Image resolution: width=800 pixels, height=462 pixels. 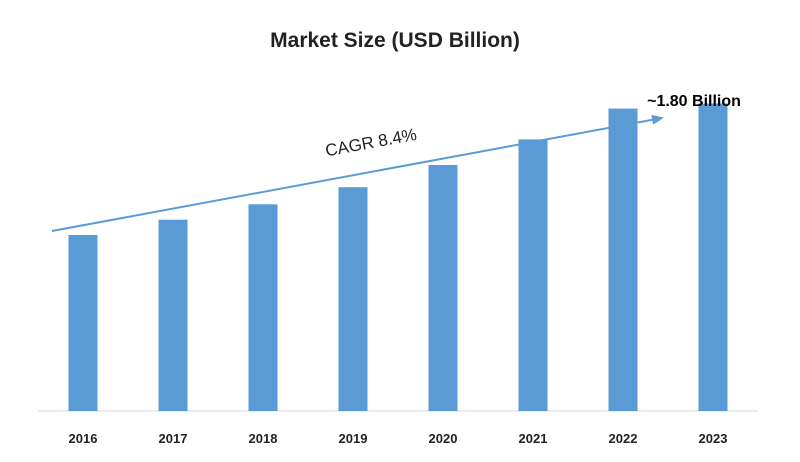 I want to click on bar-2022, so click(x=623, y=259).